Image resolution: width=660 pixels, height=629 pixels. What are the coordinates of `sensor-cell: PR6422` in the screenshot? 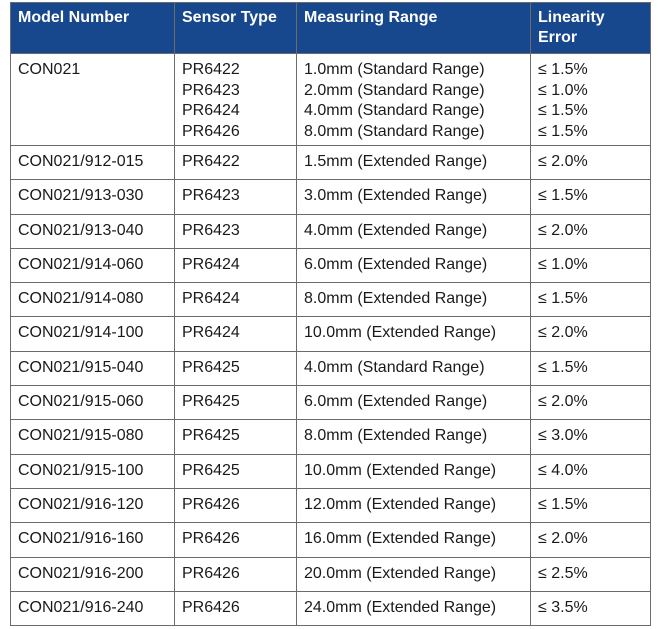 It's located at (235, 162).